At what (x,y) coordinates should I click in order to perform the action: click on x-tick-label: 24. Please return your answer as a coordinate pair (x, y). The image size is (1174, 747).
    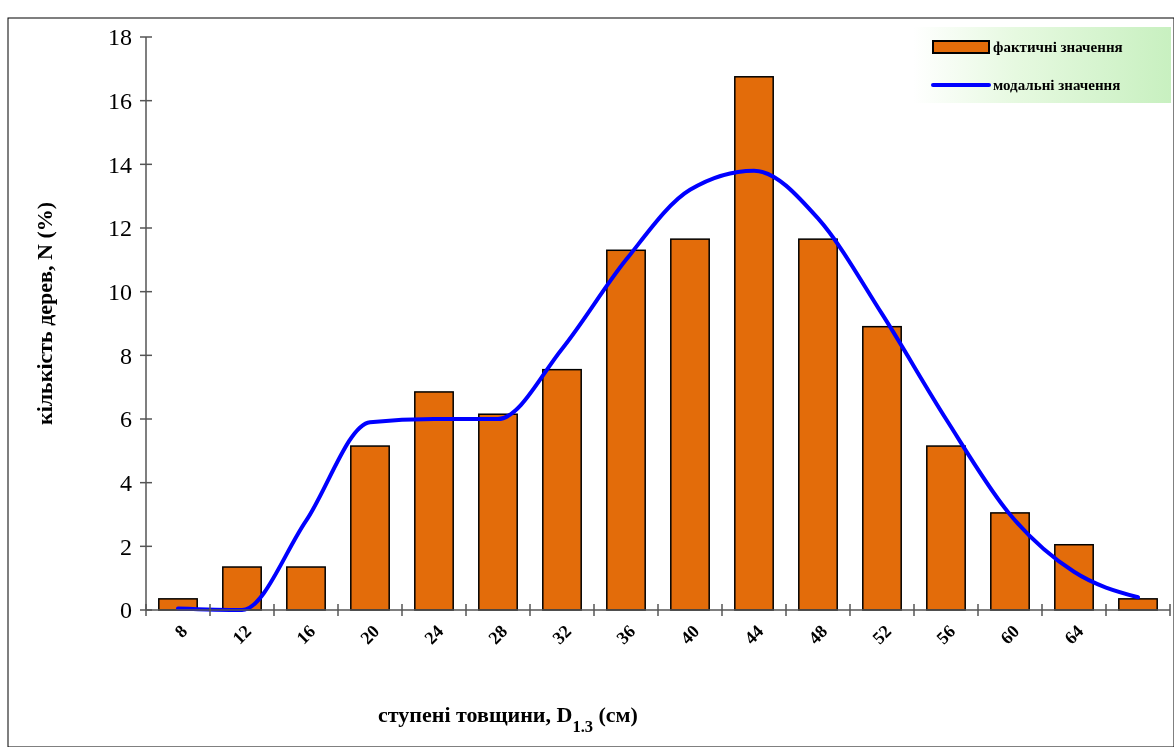
    Looking at the image, I should click on (434, 635).